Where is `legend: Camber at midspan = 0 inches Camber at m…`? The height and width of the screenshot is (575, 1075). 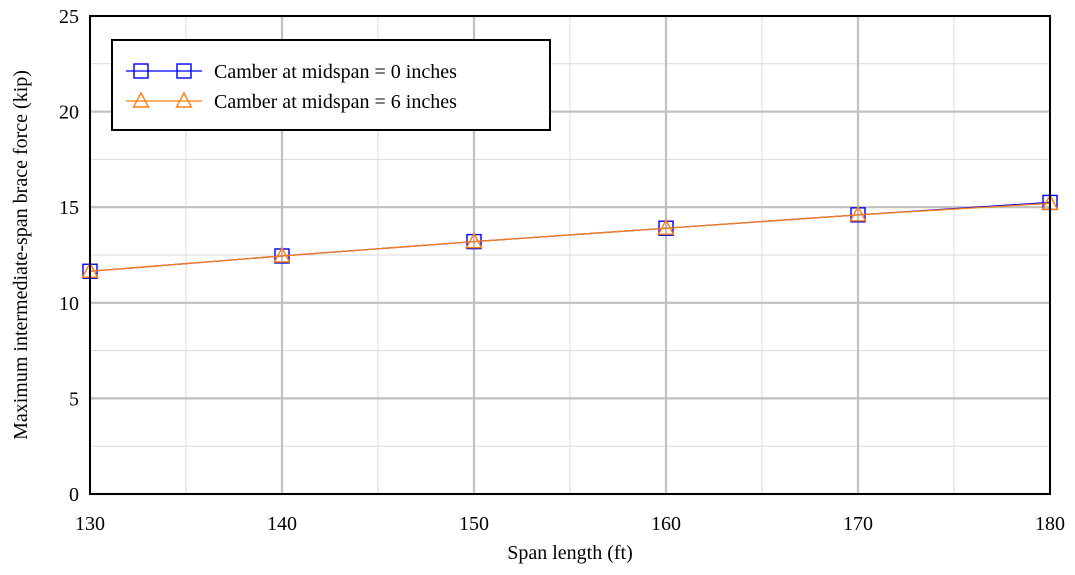 legend: Camber at midspan = 0 inches Camber at m… is located at coordinates (331, 85).